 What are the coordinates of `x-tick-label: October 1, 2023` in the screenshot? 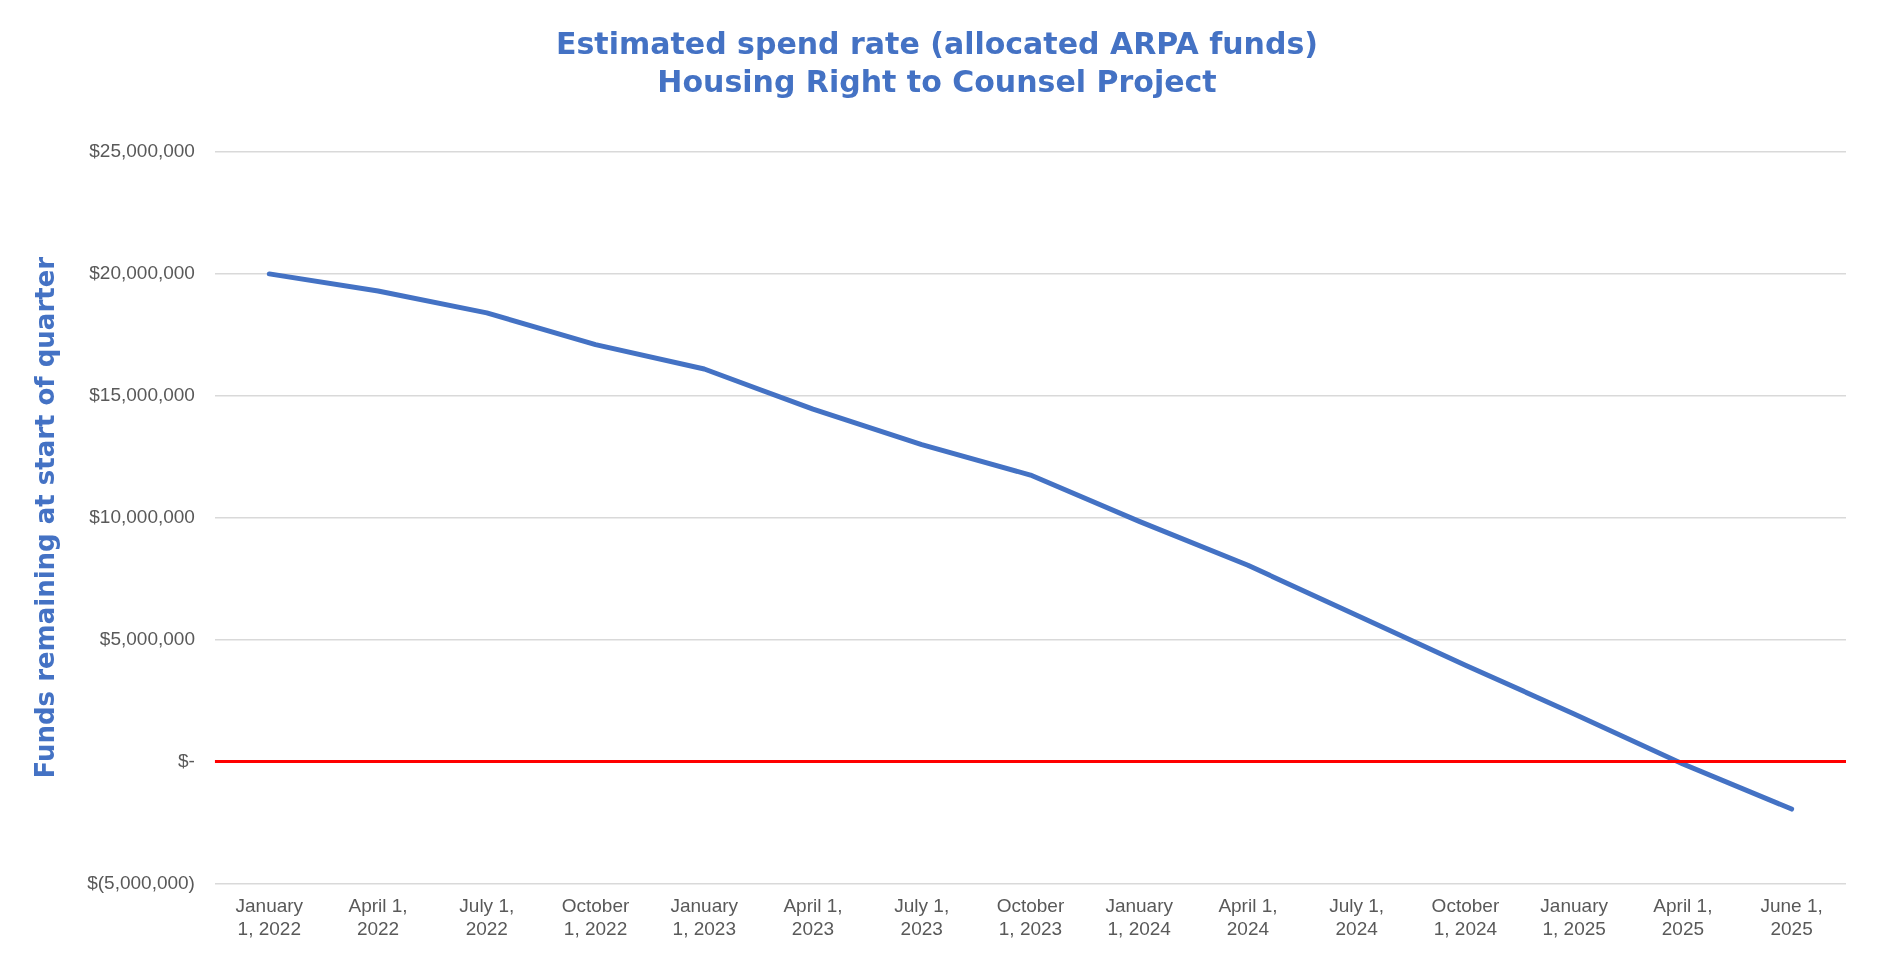 It's located at (1030, 917).